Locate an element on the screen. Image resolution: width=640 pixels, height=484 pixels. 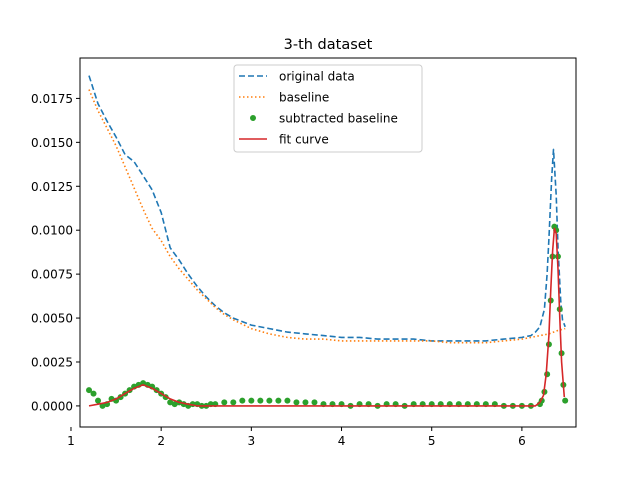
y-tick-label: 0.0025 is located at coordinates (52, 362).